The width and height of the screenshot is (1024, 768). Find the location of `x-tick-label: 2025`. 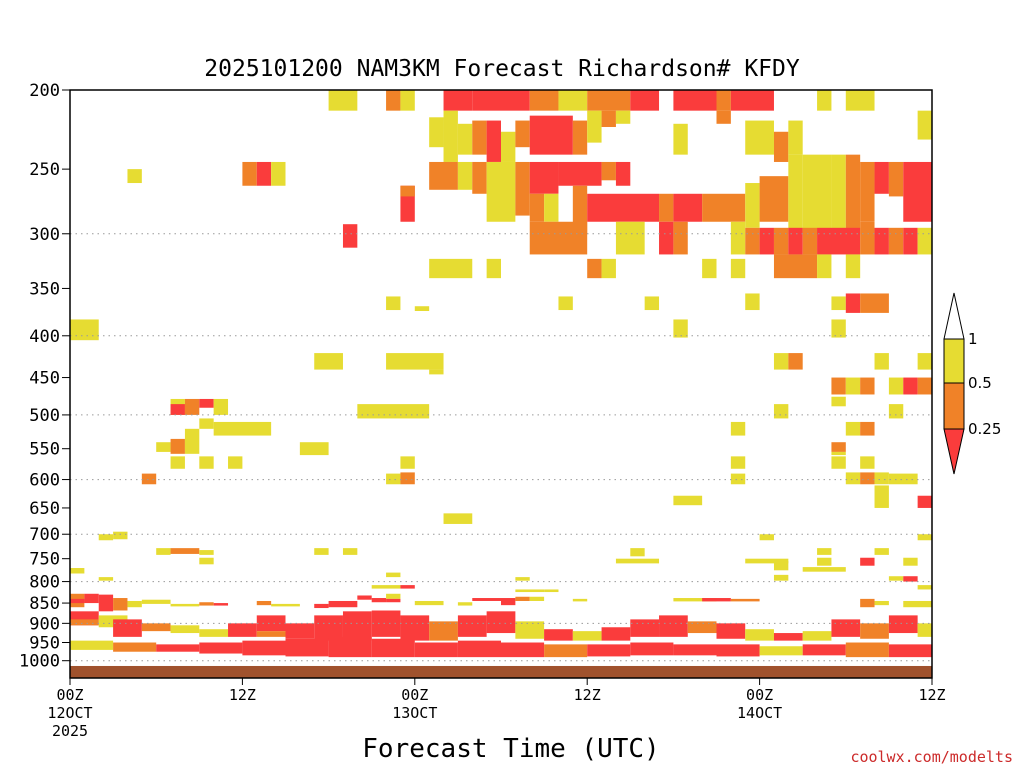

x-tick-label: 2025 is located at coordinates (70, 731).